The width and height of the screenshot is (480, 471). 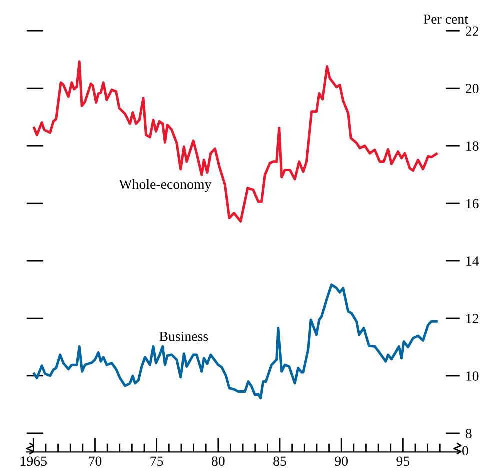 I want to click on x-tick-label: 70, so click(x=95, y=461).